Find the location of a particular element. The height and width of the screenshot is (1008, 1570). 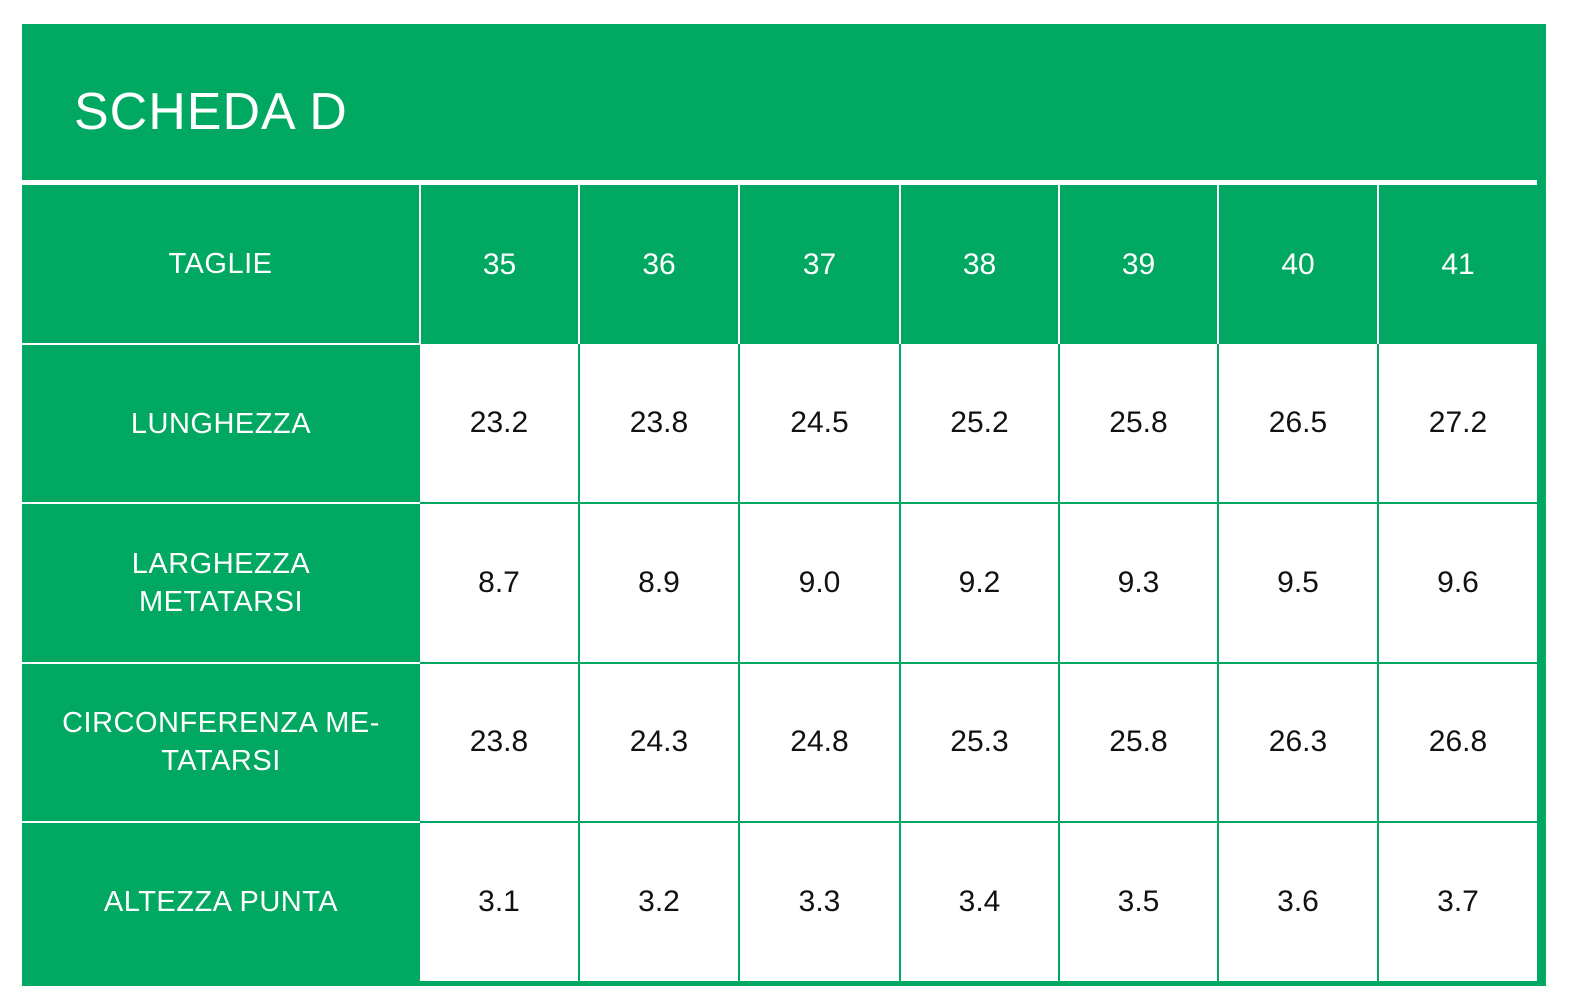

row-label-text: CIRCONFERENZA ME-TATARSI is located at coordinates (221, 742).